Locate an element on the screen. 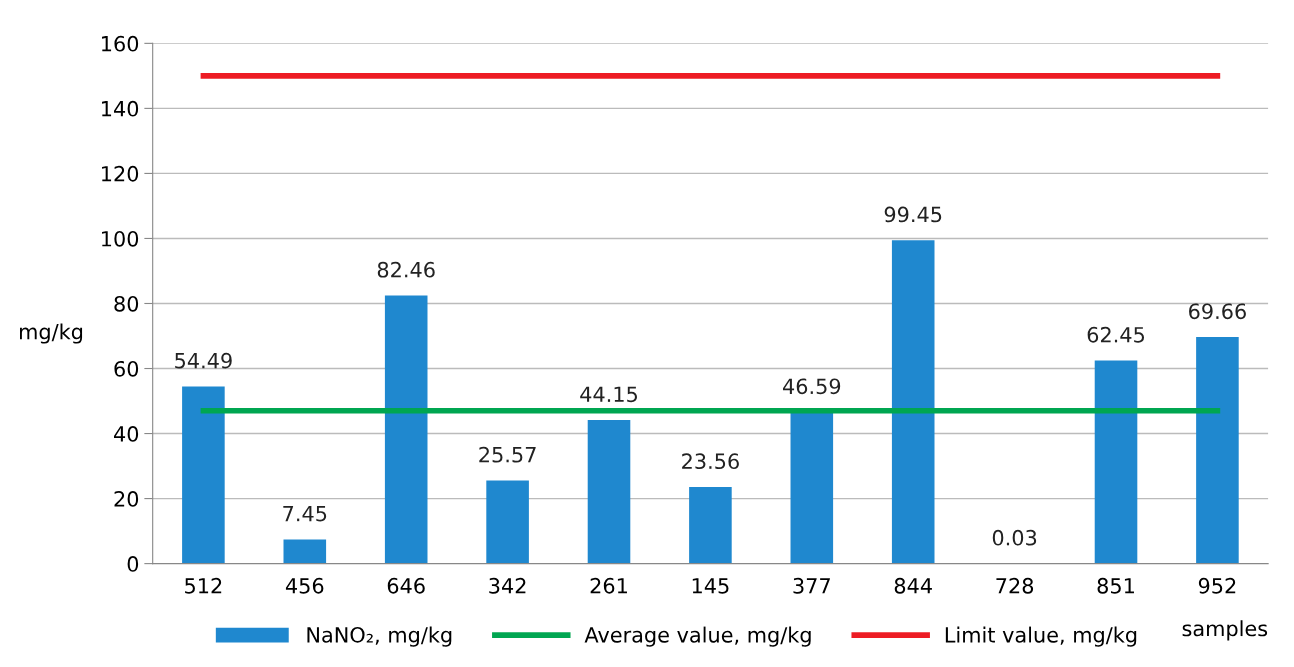  data-label: 46.59 is located at coordinates (812, 386).